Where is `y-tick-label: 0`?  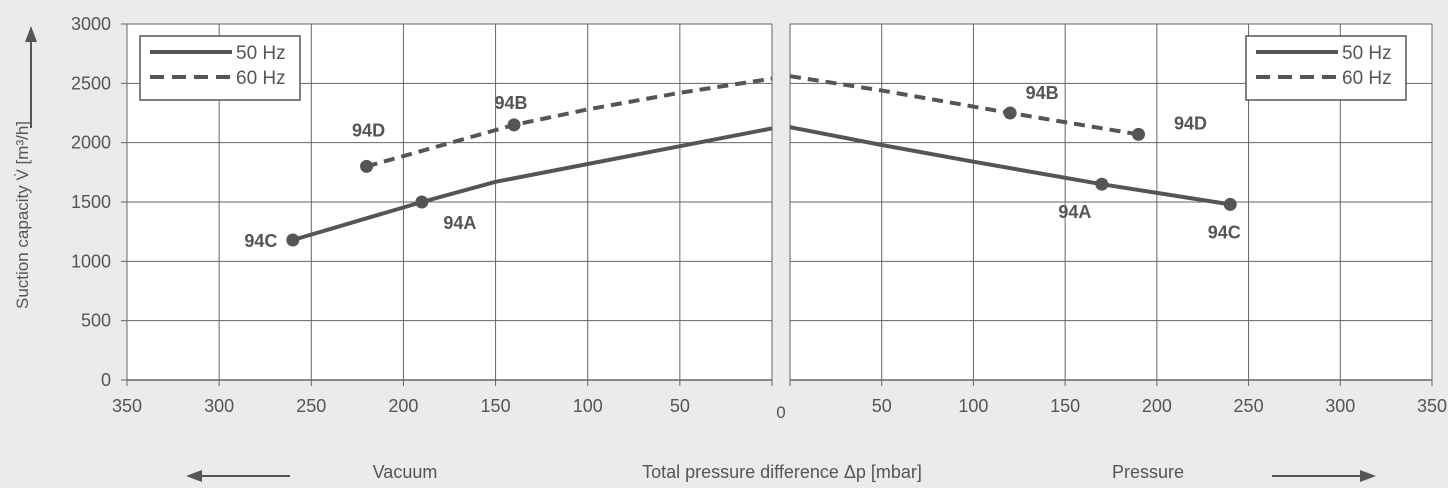 y-tick-label: 0 is located at coordinates (106, 380).